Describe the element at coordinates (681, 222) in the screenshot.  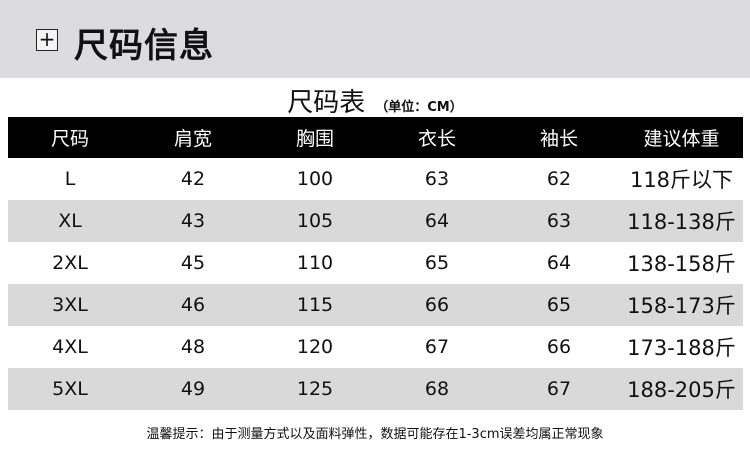
I see `table-cell: 118-138斤` at that location.